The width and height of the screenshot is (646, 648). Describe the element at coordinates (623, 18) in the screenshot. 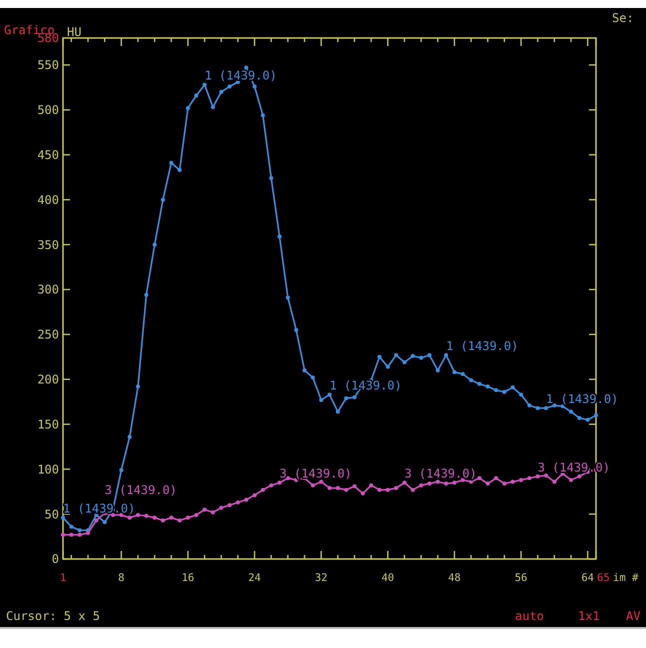

I see `text: Se:` at that location.